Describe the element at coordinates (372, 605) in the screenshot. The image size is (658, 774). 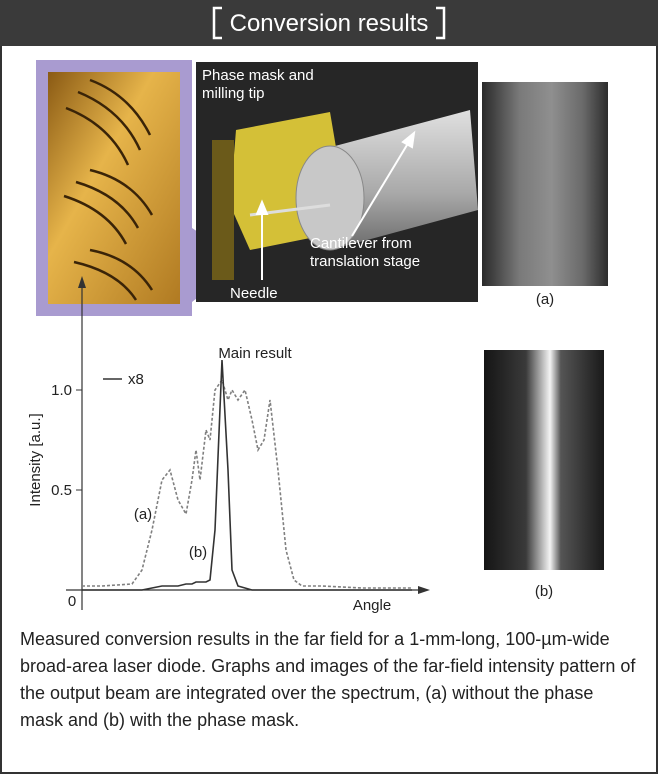
I see `x-axis-label: Angle` at that location.